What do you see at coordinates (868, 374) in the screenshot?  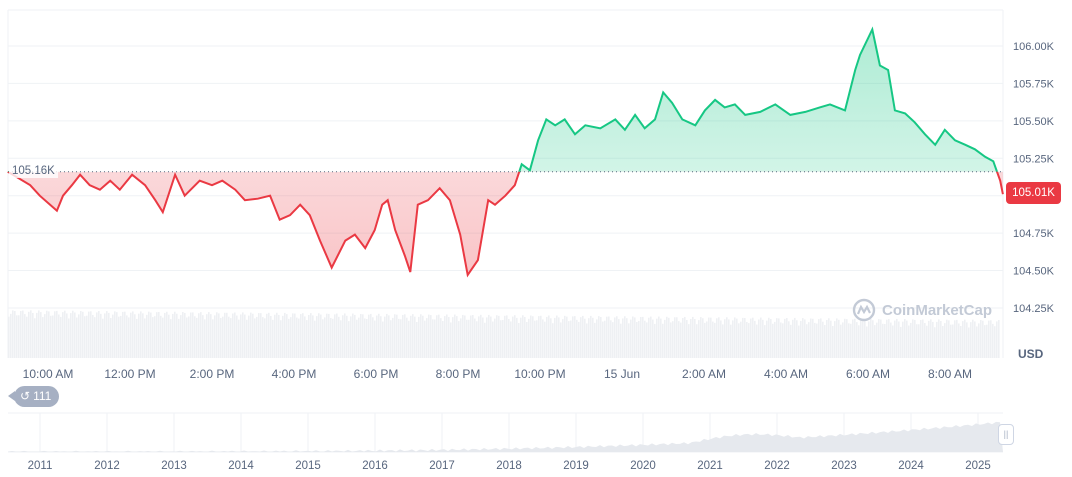 I see `x-tick-label: 6:00 AM` at bounding box center [868, 374].